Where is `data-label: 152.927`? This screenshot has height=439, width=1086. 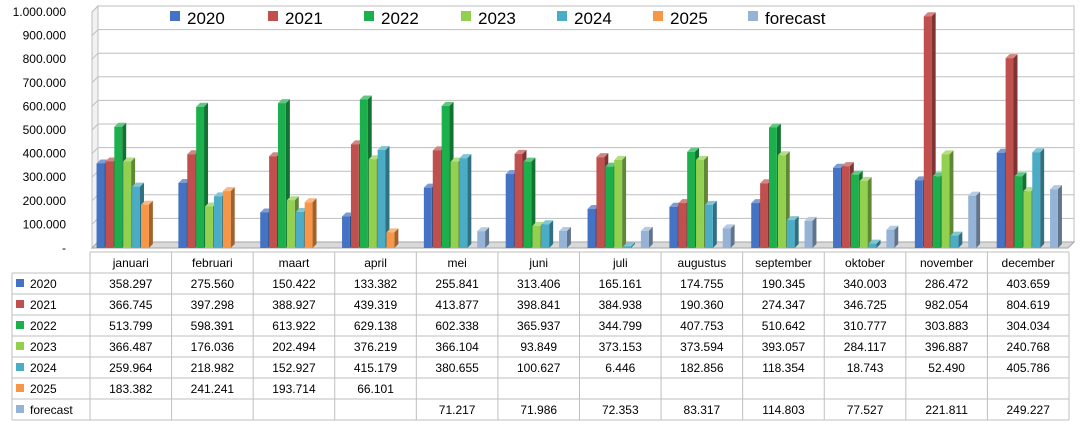
data-label: 152.927 is located at coordinates (294, 368).